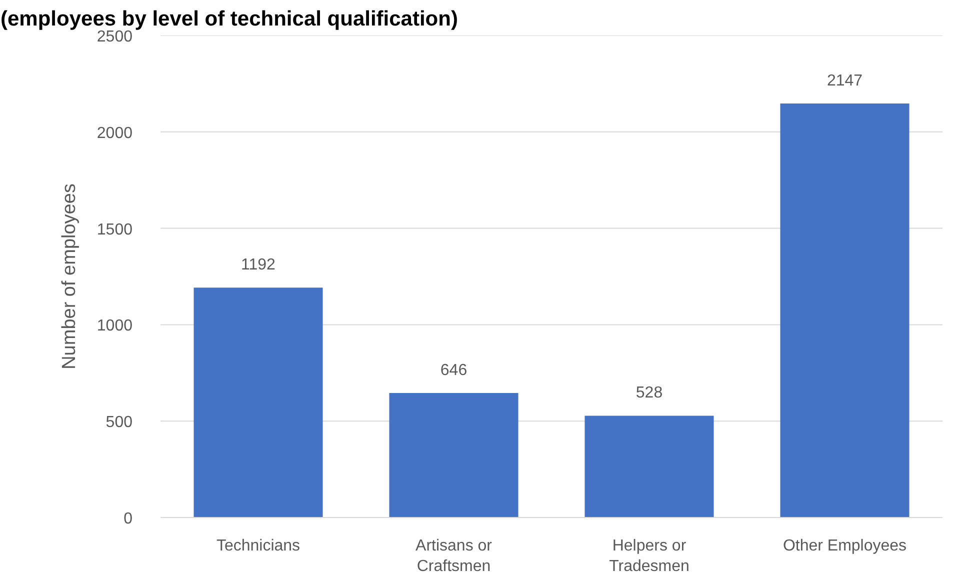  Describe the element at coordinates (649, 556) in the screenshot. I see `x-tick-label: Helpers or Tradesmen` at that location.